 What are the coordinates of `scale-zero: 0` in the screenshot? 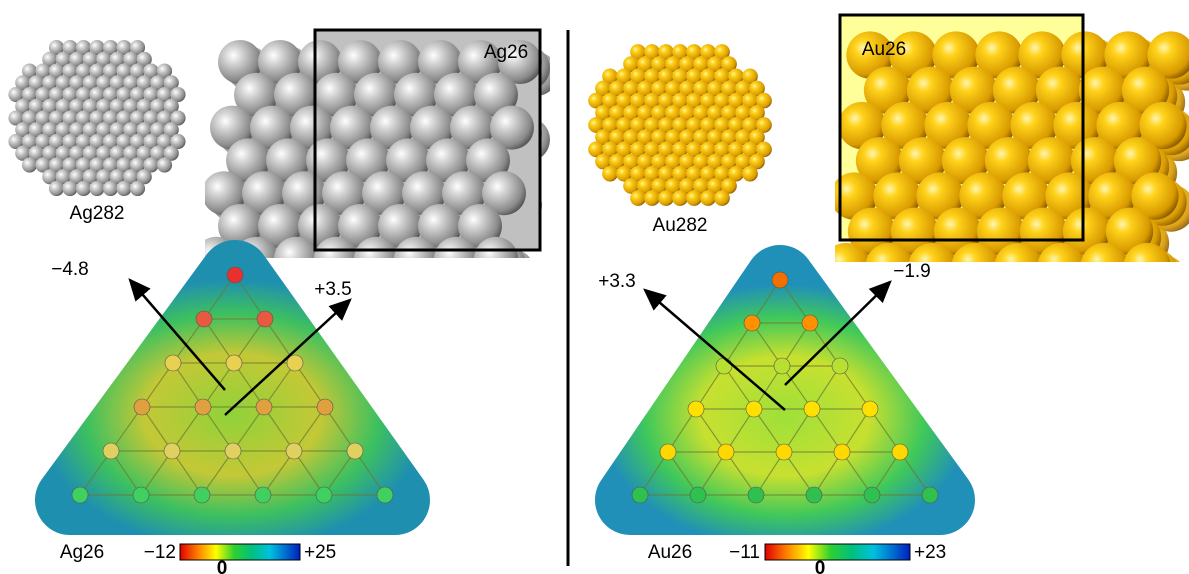 It's located at (222, 566).